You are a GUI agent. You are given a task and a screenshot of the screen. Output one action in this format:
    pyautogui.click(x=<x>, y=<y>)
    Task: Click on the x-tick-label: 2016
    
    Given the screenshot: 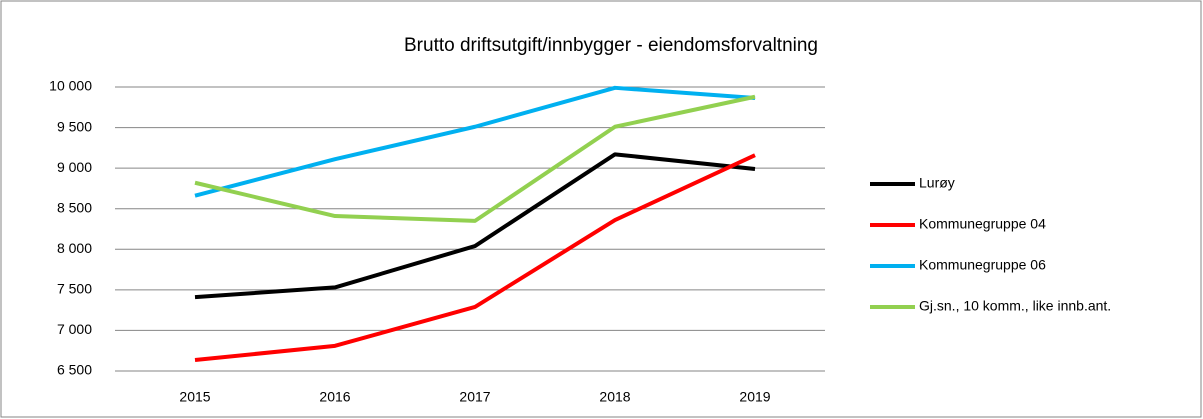 What is the action you would take?
    pyautogui.click(x=334, y=397)
    